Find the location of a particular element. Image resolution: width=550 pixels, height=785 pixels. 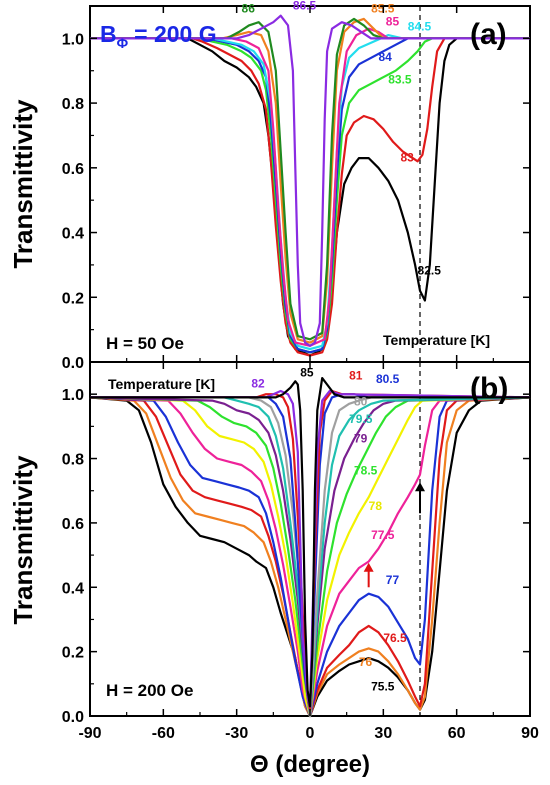

series-label-86: 86 is located at coordinates (249, 8).